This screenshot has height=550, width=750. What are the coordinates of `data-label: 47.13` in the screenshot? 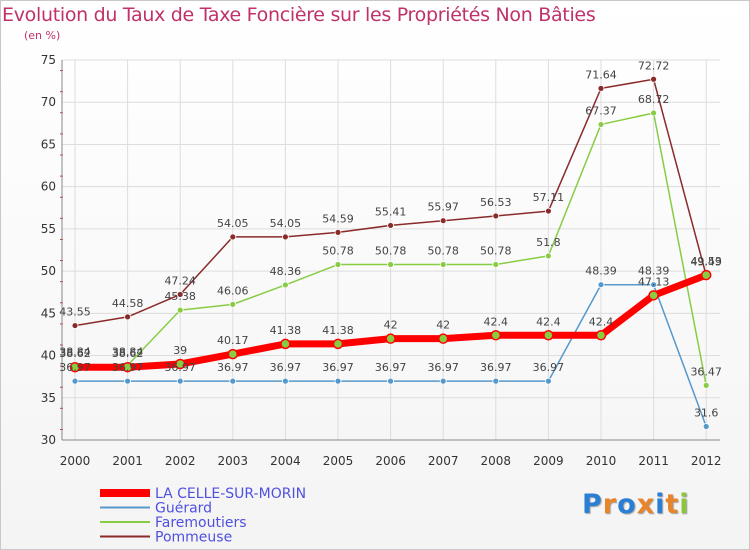 It's located at (654, 281).